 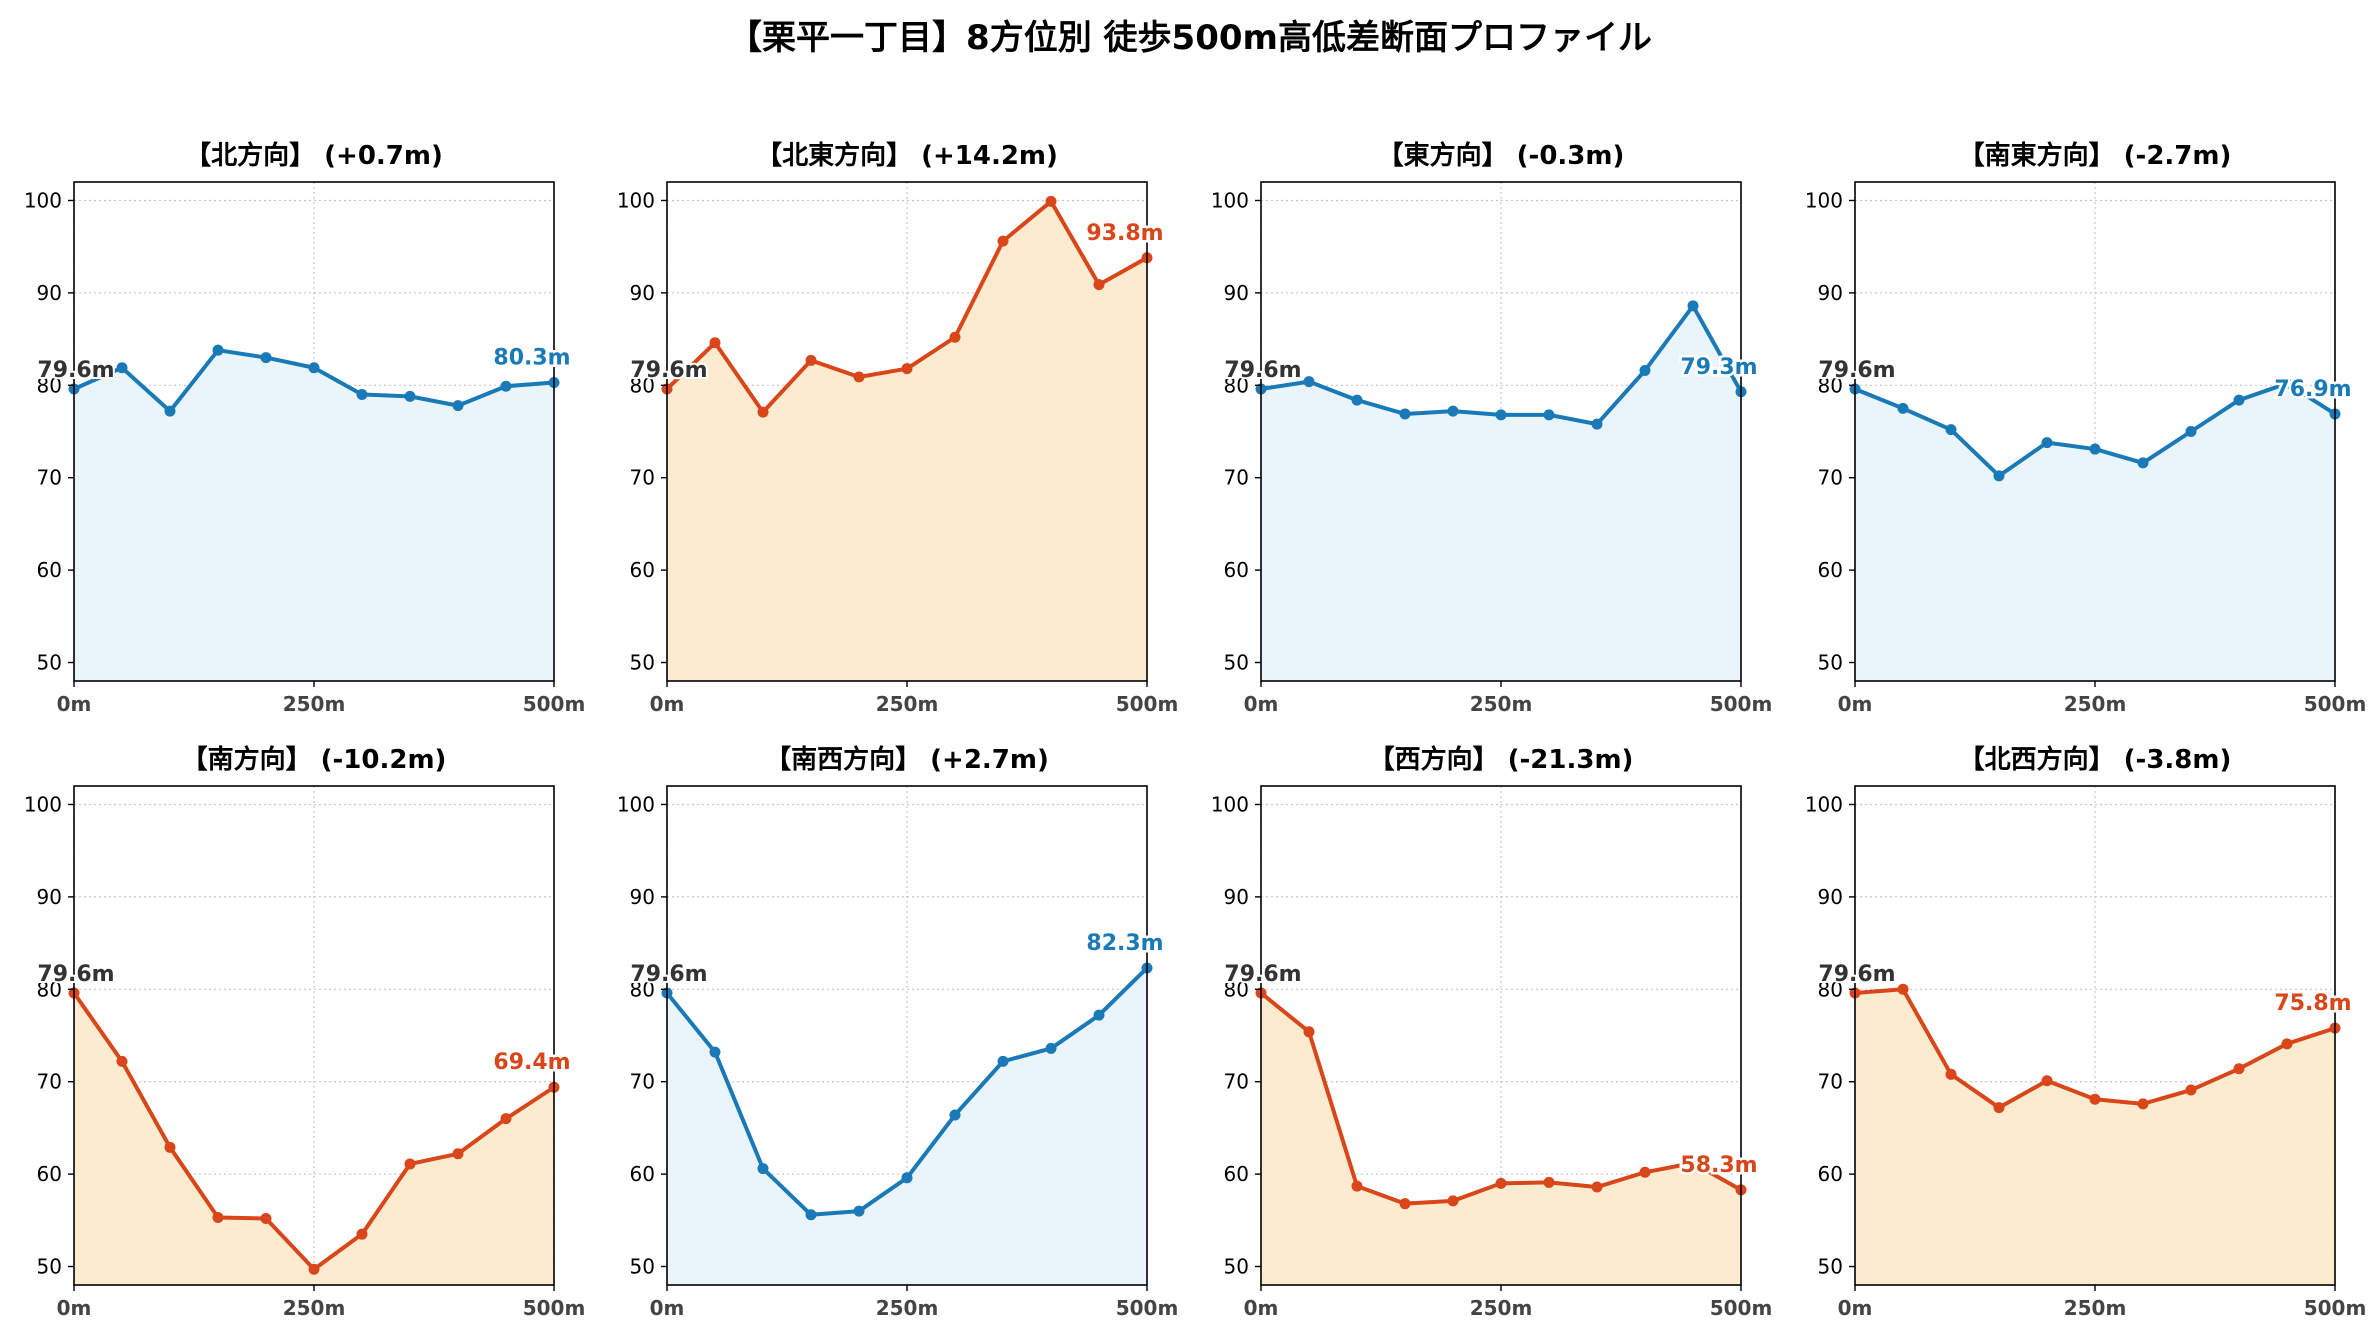 I want to click on chart-title: 【東方向】 (-0.3m), so click(x=1501, y=155).